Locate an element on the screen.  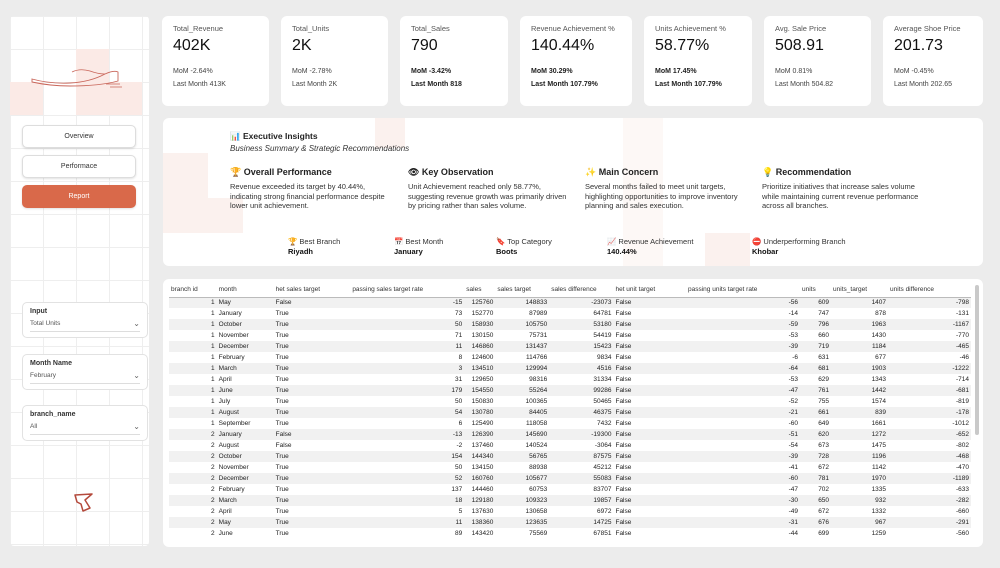
nav-overview-button: Overview is located at coordinates (79, 136).